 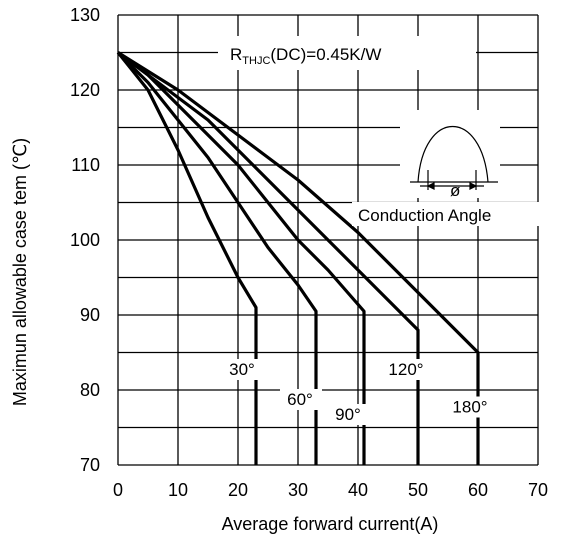 I want to click on conduction-angle-label: Conduction Angle, so click(x=424, y=215).